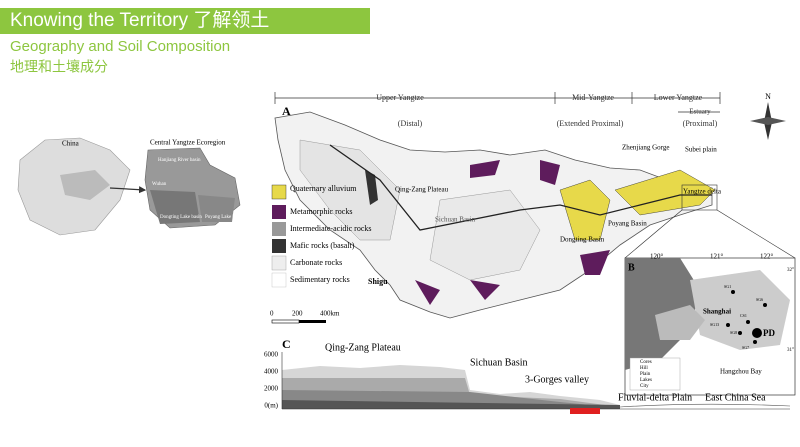 The width and height of the screenshot is (800, 447). What do you see at coordinates (631, 267) in the screenshot?
I see `panel-label: B` at bounding box center [631, 267].